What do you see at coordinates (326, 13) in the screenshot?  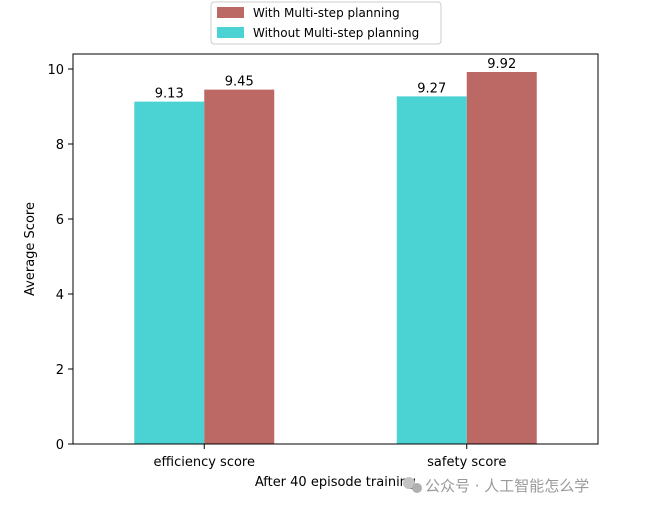 I see `legend-label: With Multi-step planning` at bounding box center [326, 13].